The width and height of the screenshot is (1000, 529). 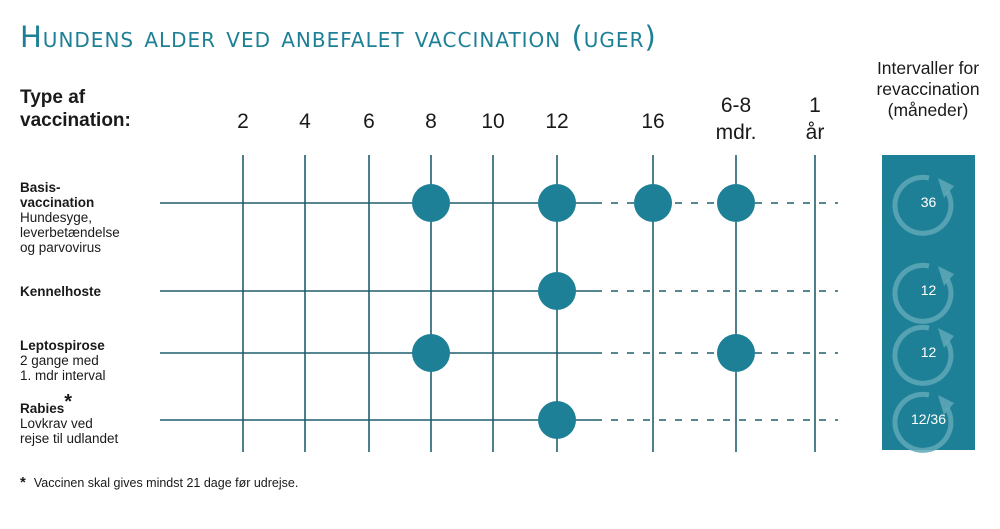 What do you see at coordinates (70, 232) in the screenshot?
I see `row-description: Hundesyge, leverbetændelse og parvovirus` at bounding box center [70, 232].